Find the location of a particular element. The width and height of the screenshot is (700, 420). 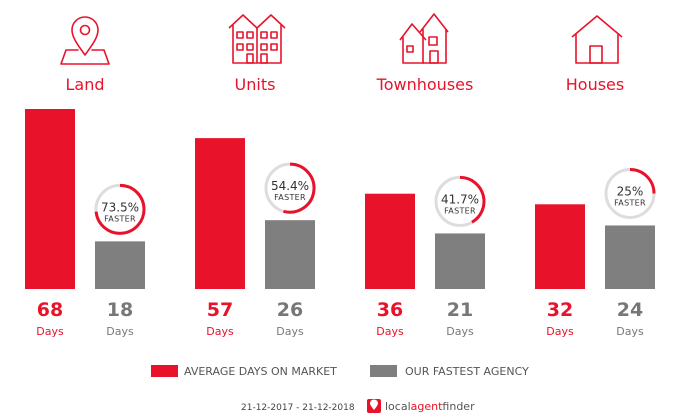

unit-average-houses: Days is located at coordinates (560, 331).